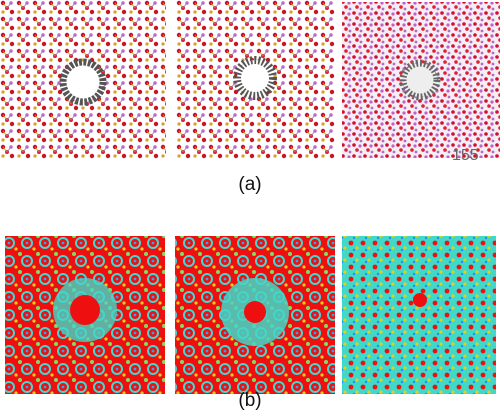 Image resolution: width=500 pixels, height=411 pixels. Describe the element at coordinates (249, 184) in the screenshot. I see `row-label: (a)` at that location.